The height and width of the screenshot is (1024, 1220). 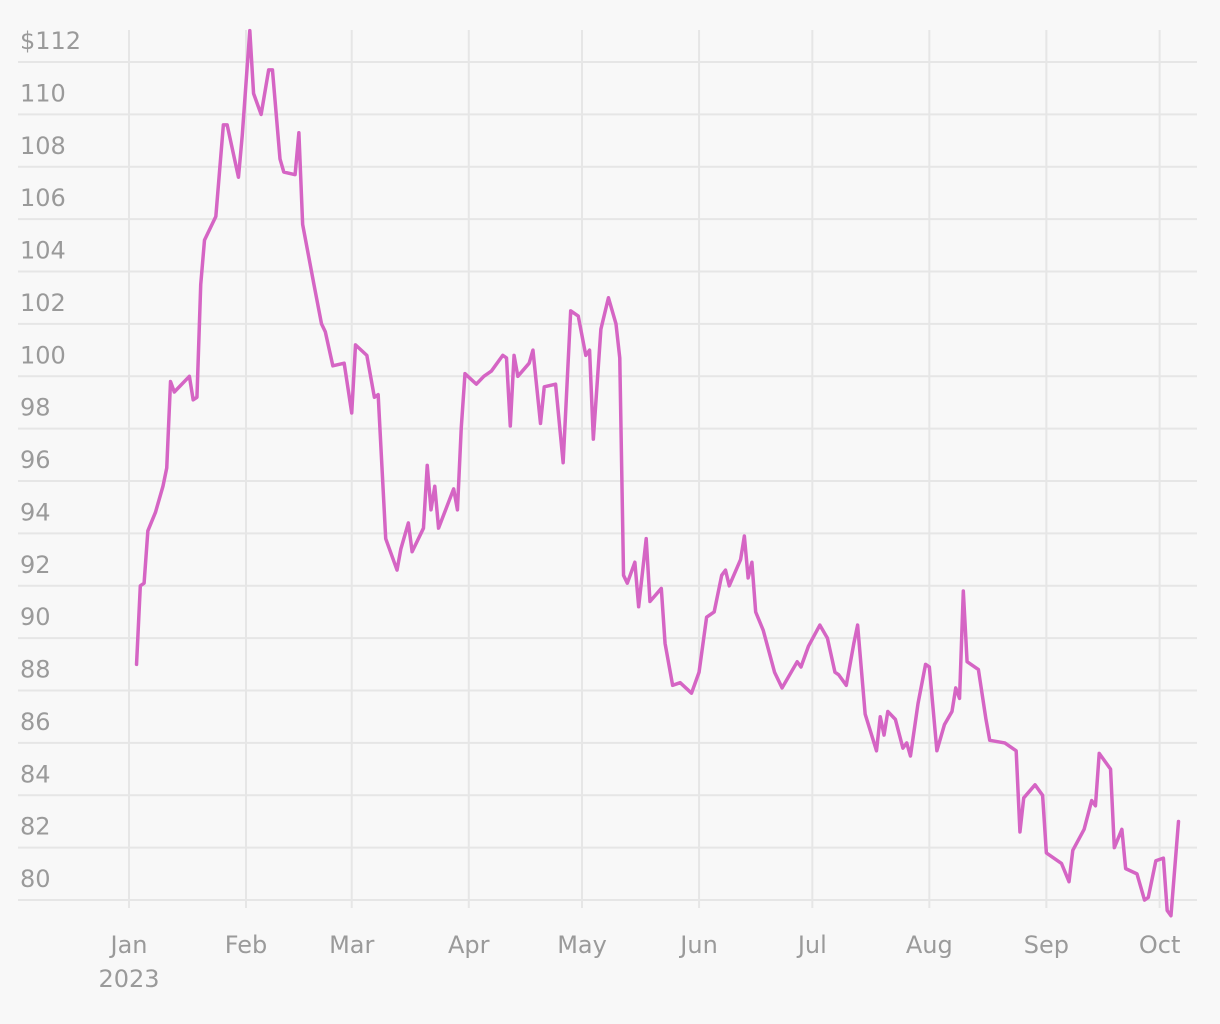 I want to click on x-tick-label: Jul, so click(x=811, y=945).